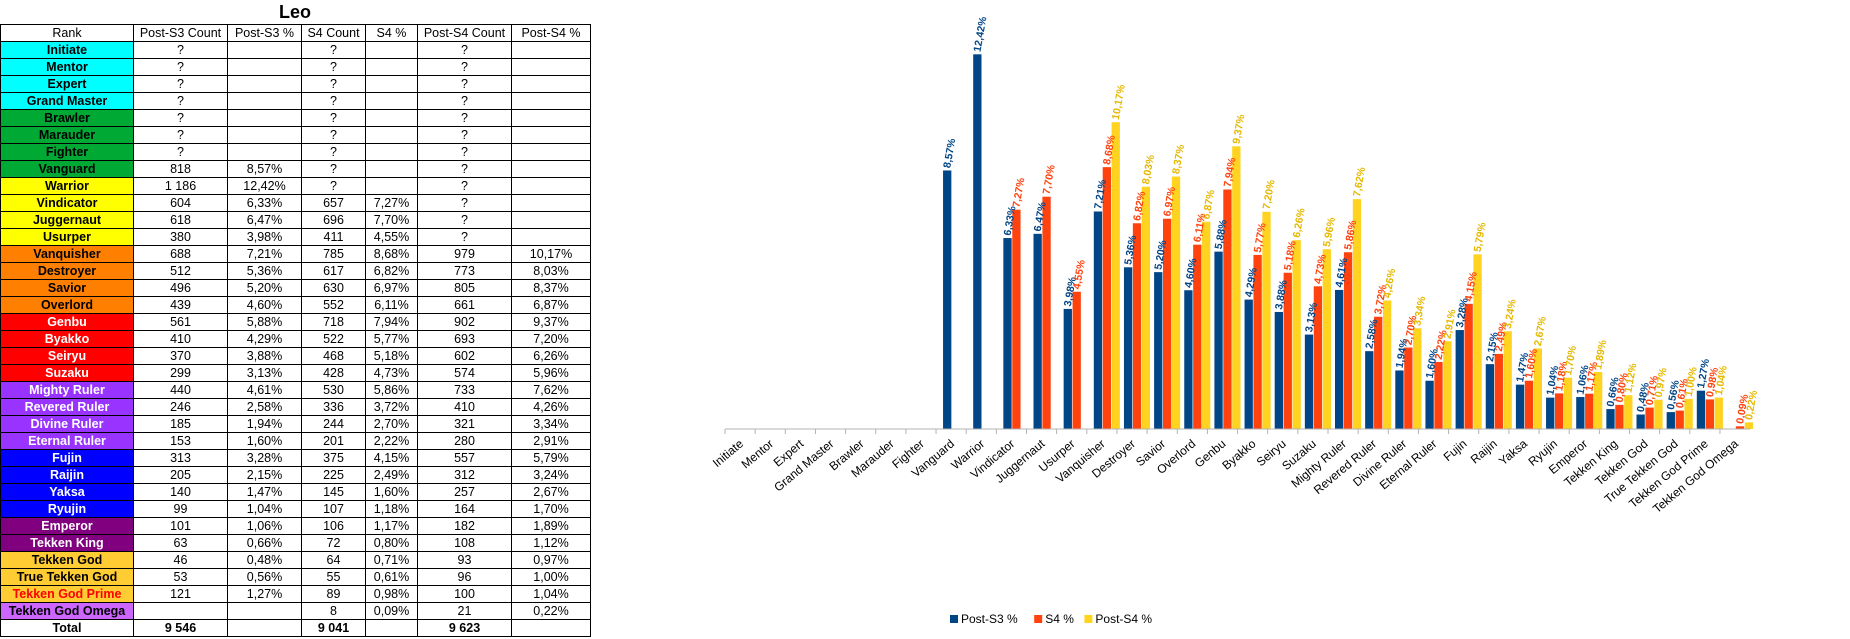  I want to click on value-cell: 5,88%, so click(264, 322).